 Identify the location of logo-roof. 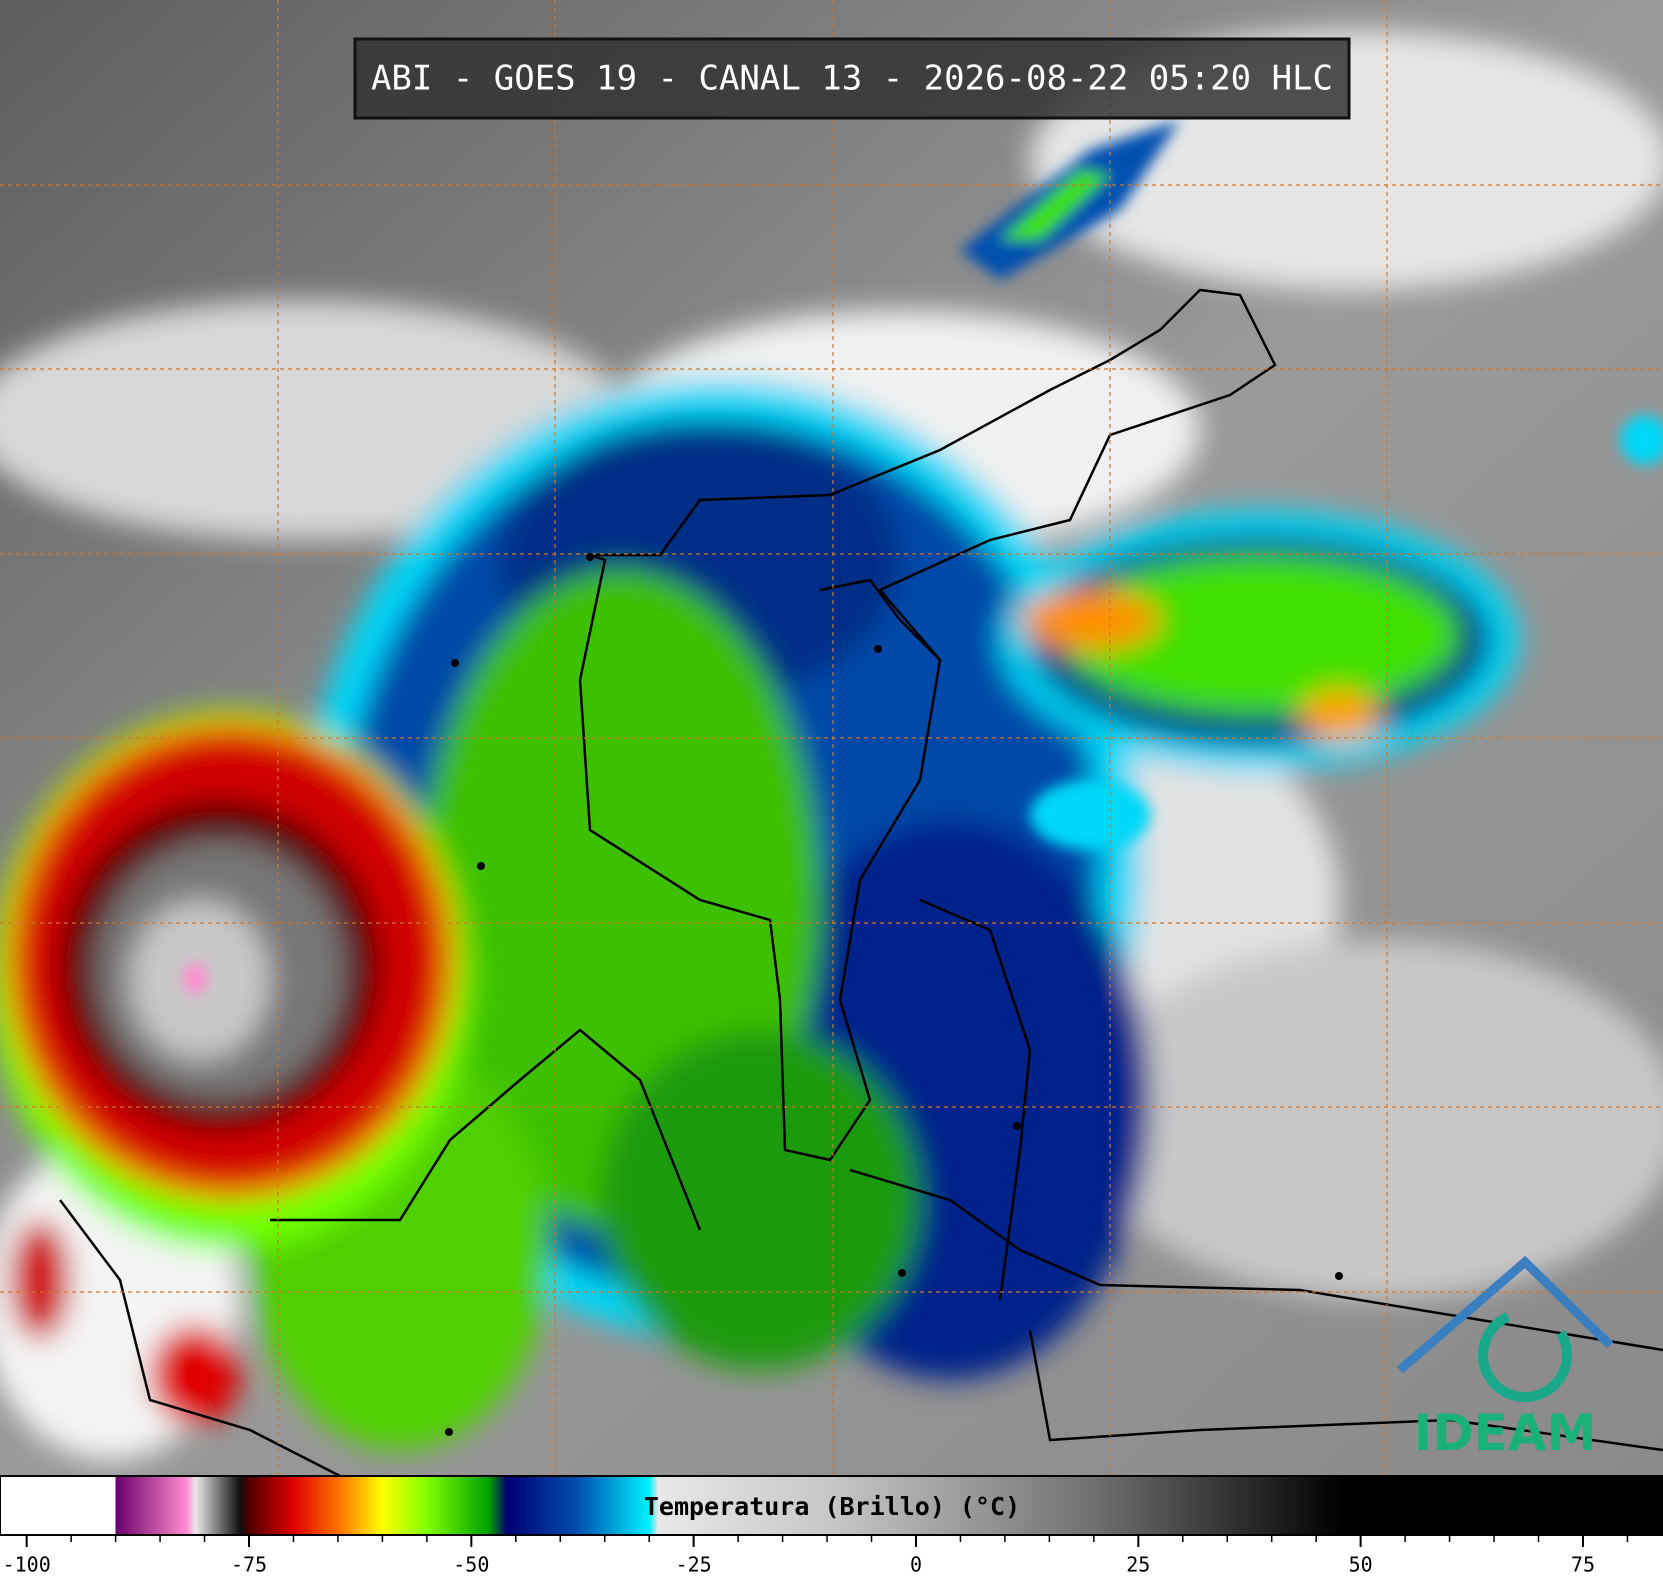
(1505, 1314).